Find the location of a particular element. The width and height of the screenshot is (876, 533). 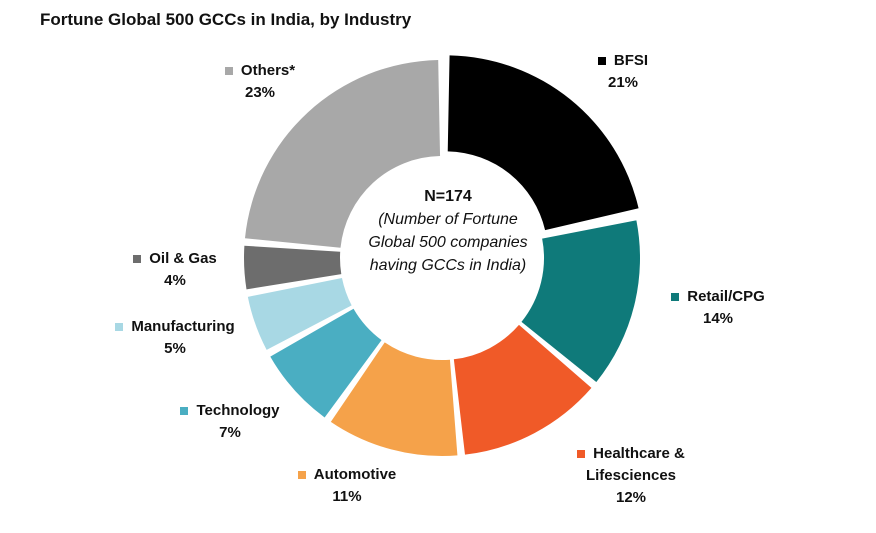

center-n-label: N=174 is located at coordinates (448, 196).